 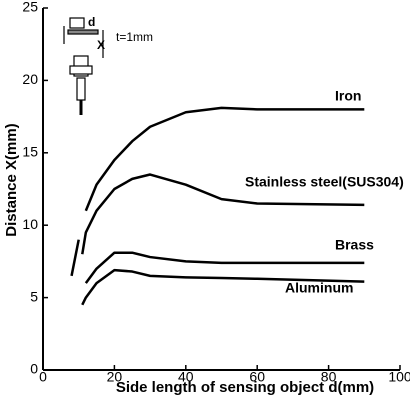 What do you see at coordinates (43, 377) in the screenshot?
I see `x-tick-label: 0` at bounding box center [43, 377].